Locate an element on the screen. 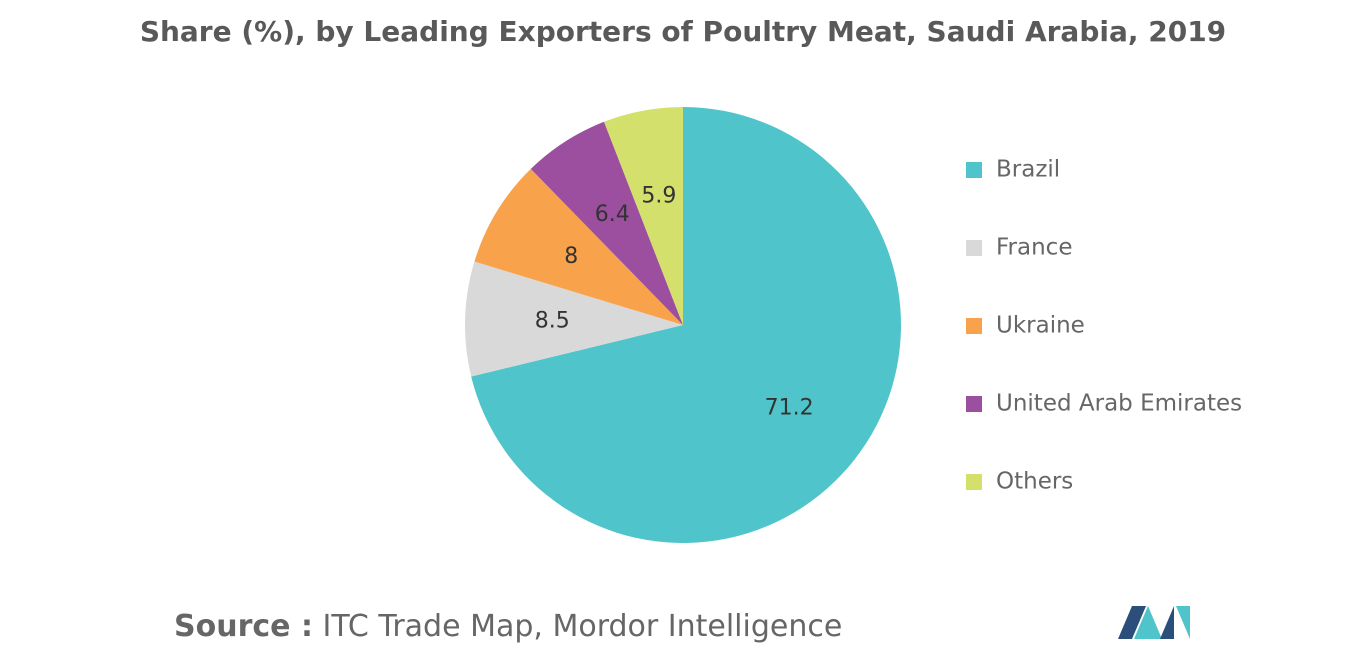  data-label: 8.5 is located at coordinates (552, 320).